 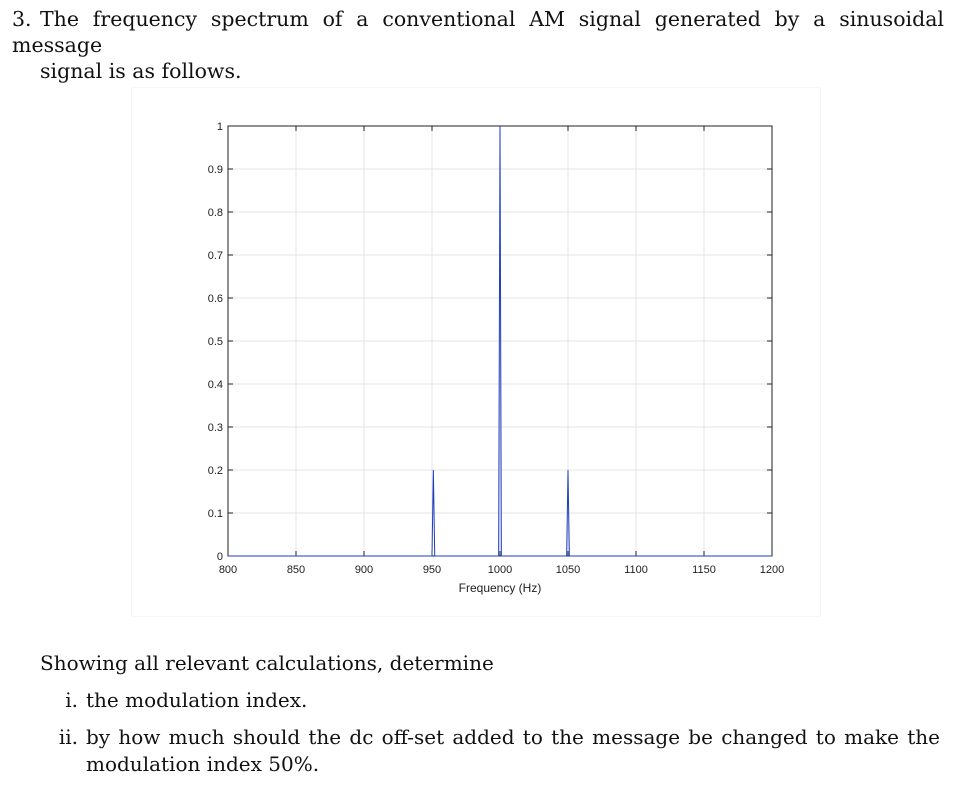 I want to click on y-tick-label: 1, so click(x=220, y=127).